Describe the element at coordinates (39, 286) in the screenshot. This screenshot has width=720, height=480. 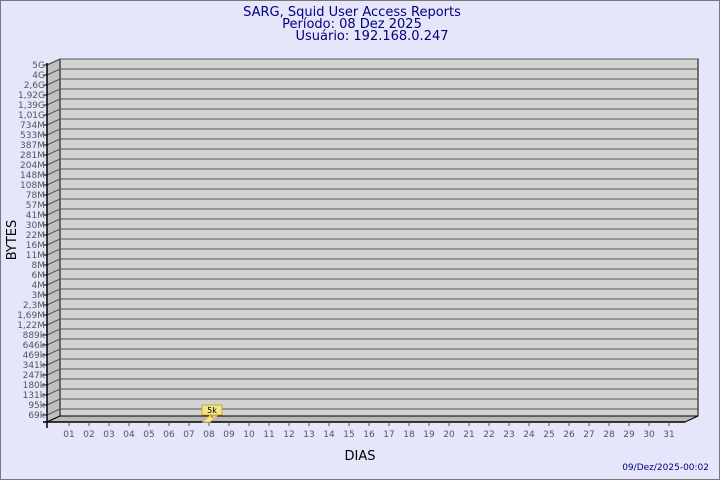
I see `y-tick-label: 4M` at that location.